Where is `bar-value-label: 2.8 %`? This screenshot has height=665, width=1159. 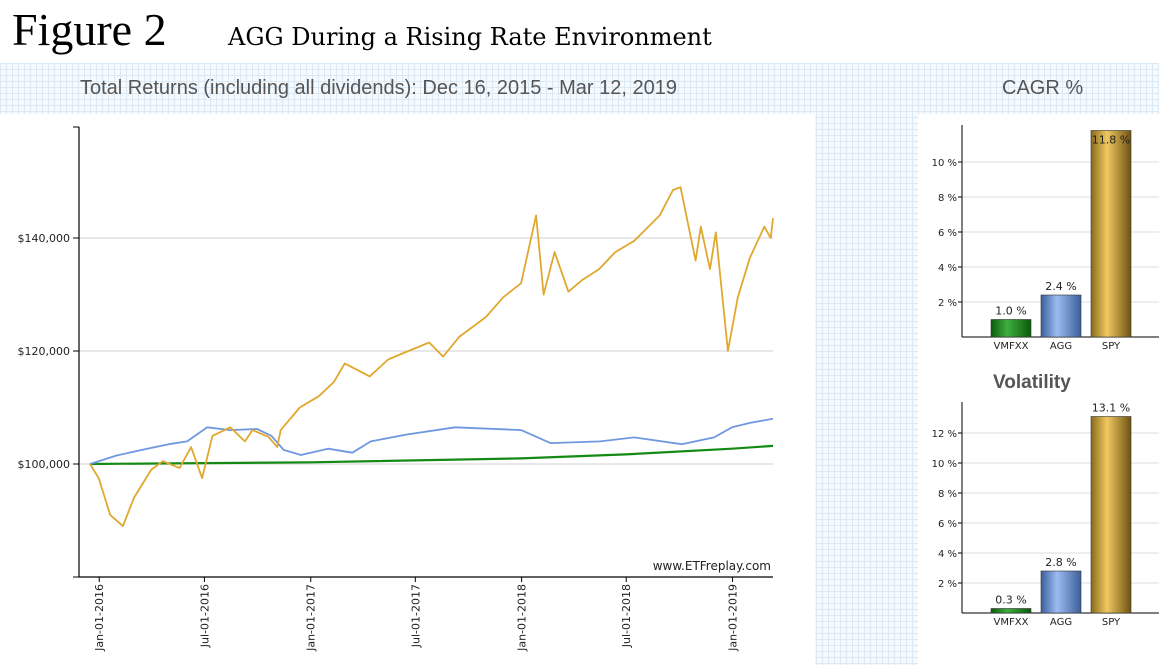
bar-value-label: 2.8 % is located at coordinates (1060, 562).